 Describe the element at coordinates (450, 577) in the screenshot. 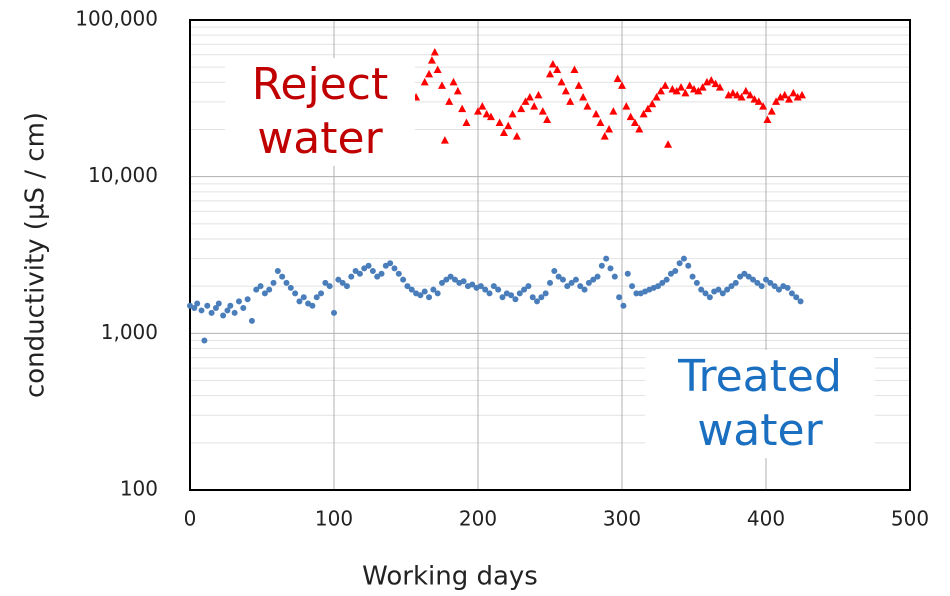

I see `x-axis-label: Working days` at that location.